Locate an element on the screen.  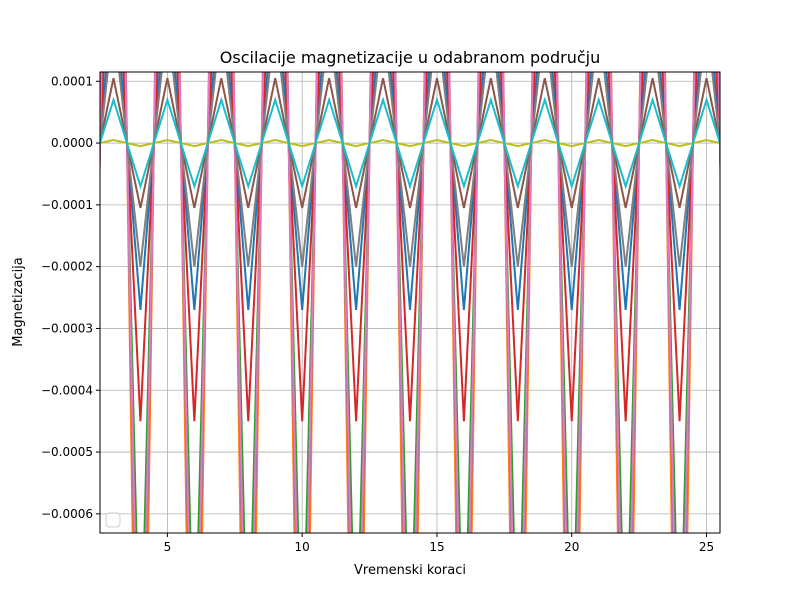
y-tick-label: −0.0002 is located at coordinates (67, 267).